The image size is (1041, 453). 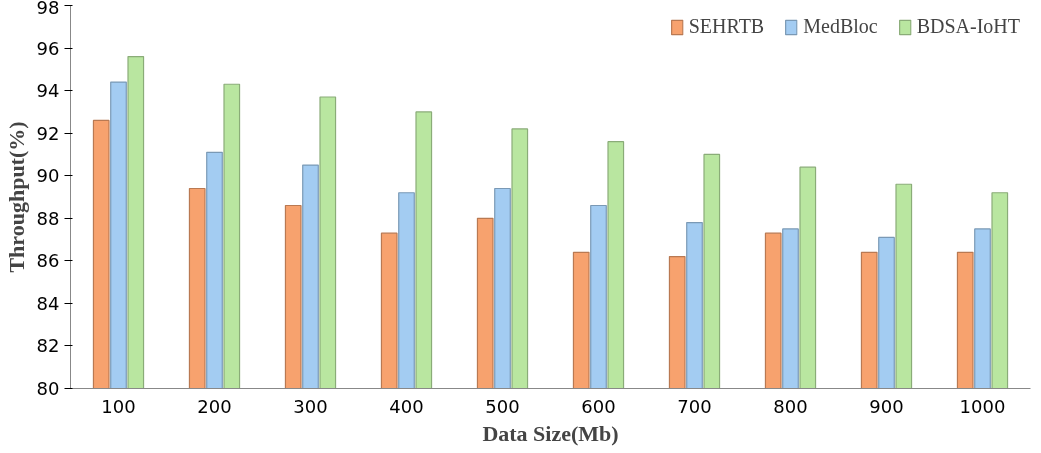 What do you see at coordinates (48, 91) in the screenshot?
I see `y-tick-label: 94` at bounding box center [48, 91].